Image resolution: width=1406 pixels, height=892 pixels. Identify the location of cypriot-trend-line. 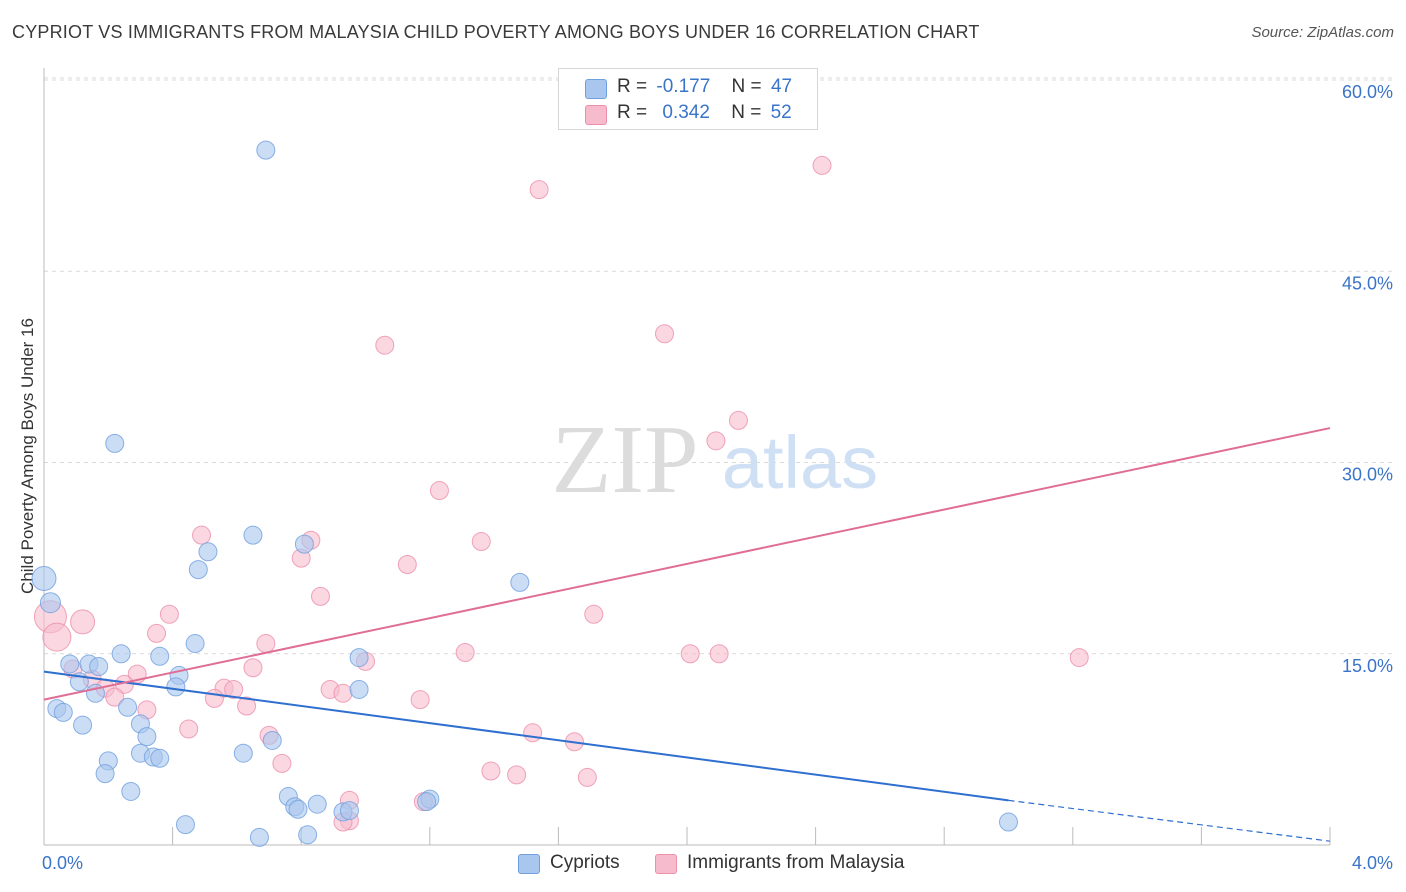
(526, 736).